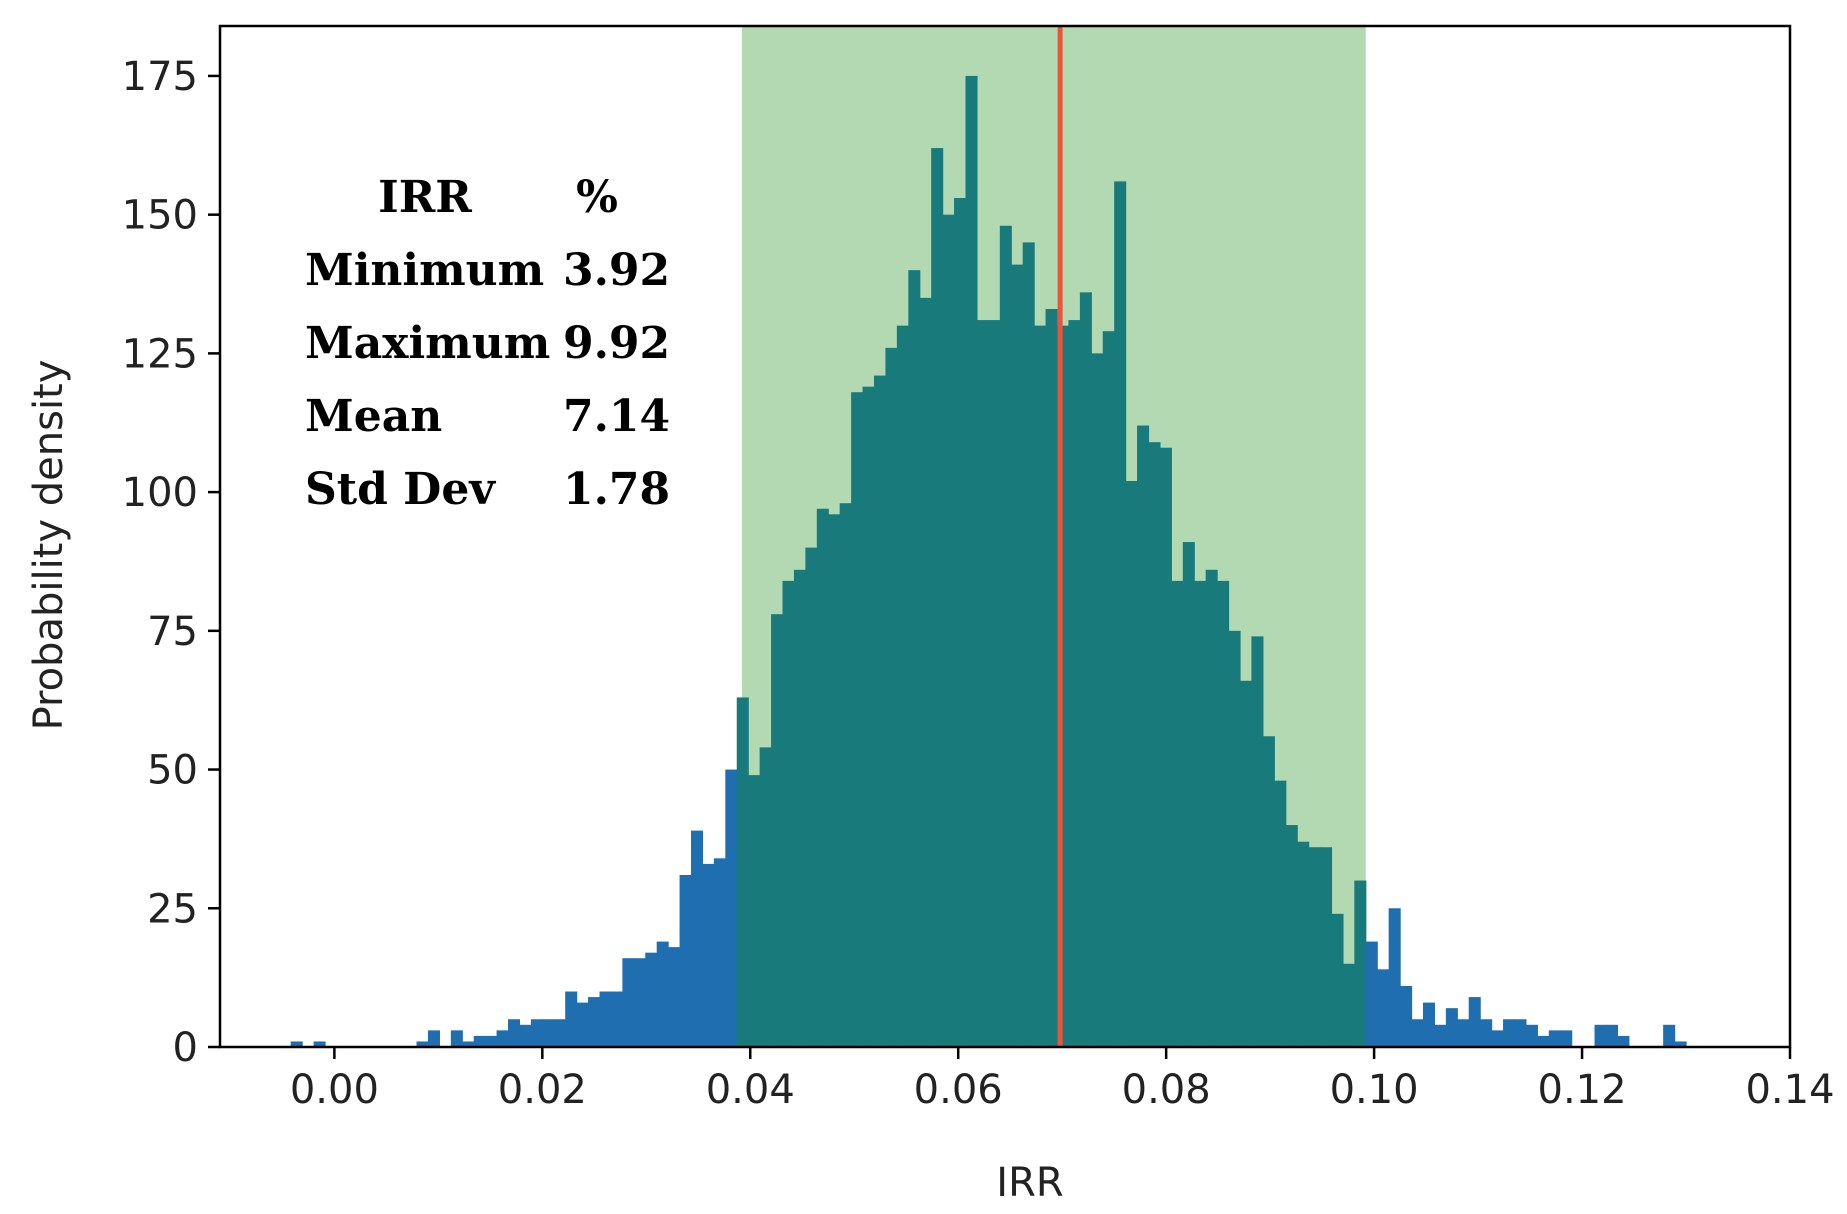 The height and width of the screenshot is (1214, 1847). What do you see at coordinates (616, 416) in the screenshot?
I see `stats-value-mean: 7.14` at bounding box center [616, 416].